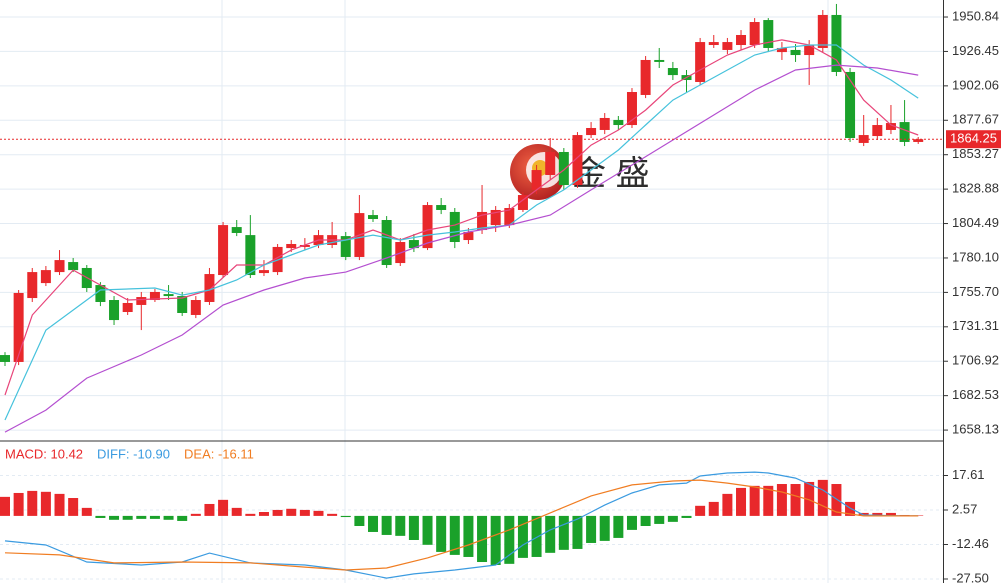  What do you see at coordinates (975, 50) in the screenshot?
I see `y-tick-label: 1926.45` at bounding box center [975, 50].